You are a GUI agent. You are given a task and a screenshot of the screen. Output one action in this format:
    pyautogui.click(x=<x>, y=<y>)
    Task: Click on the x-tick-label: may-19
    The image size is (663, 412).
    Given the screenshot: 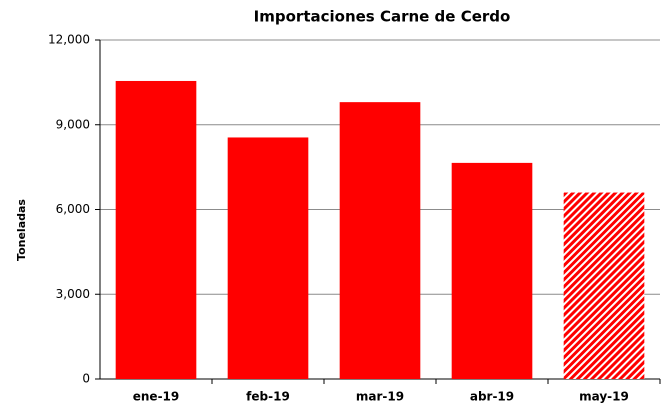 What is the action you would take?
    pyautogui.click(x=604, y=397)
    